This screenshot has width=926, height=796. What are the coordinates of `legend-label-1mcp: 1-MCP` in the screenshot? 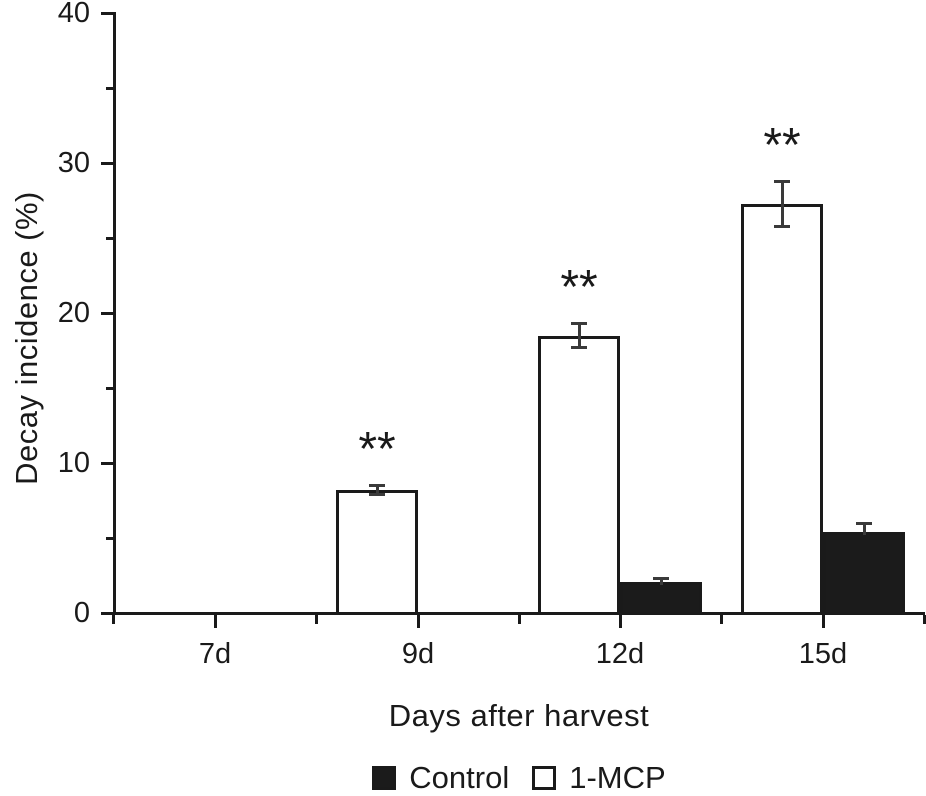 It's located at (617, 777).